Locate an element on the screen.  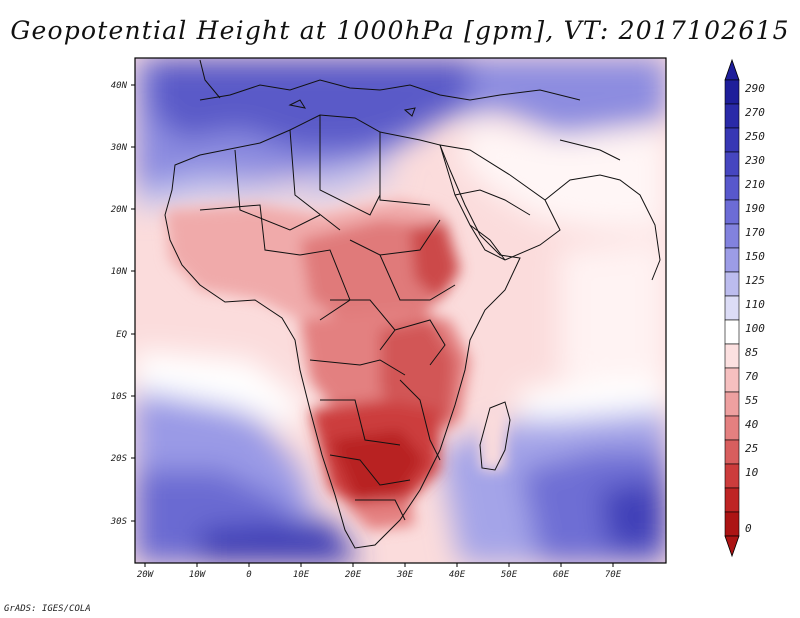
colorbar-label: 150 is located at coordinates (755, 256).